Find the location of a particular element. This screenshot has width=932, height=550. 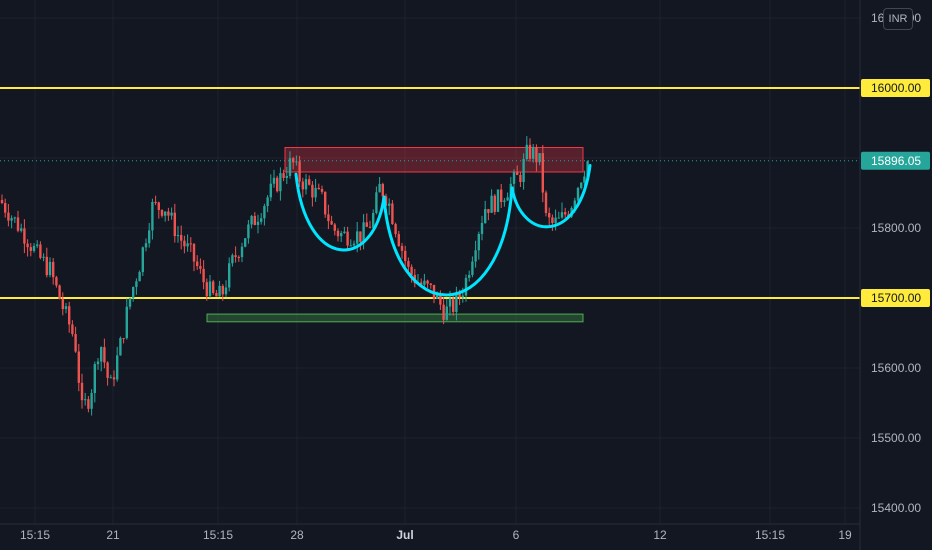

zones is located at coordinates (395, 235).